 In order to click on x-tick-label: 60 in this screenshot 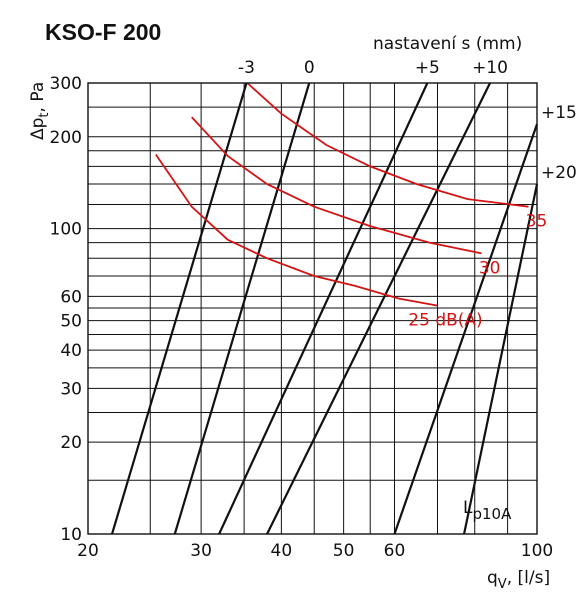, I will do `click(395, 551)`.